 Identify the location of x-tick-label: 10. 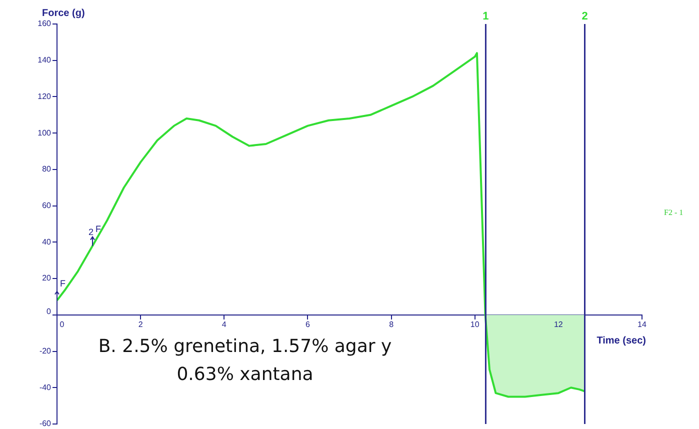
(475, 325).